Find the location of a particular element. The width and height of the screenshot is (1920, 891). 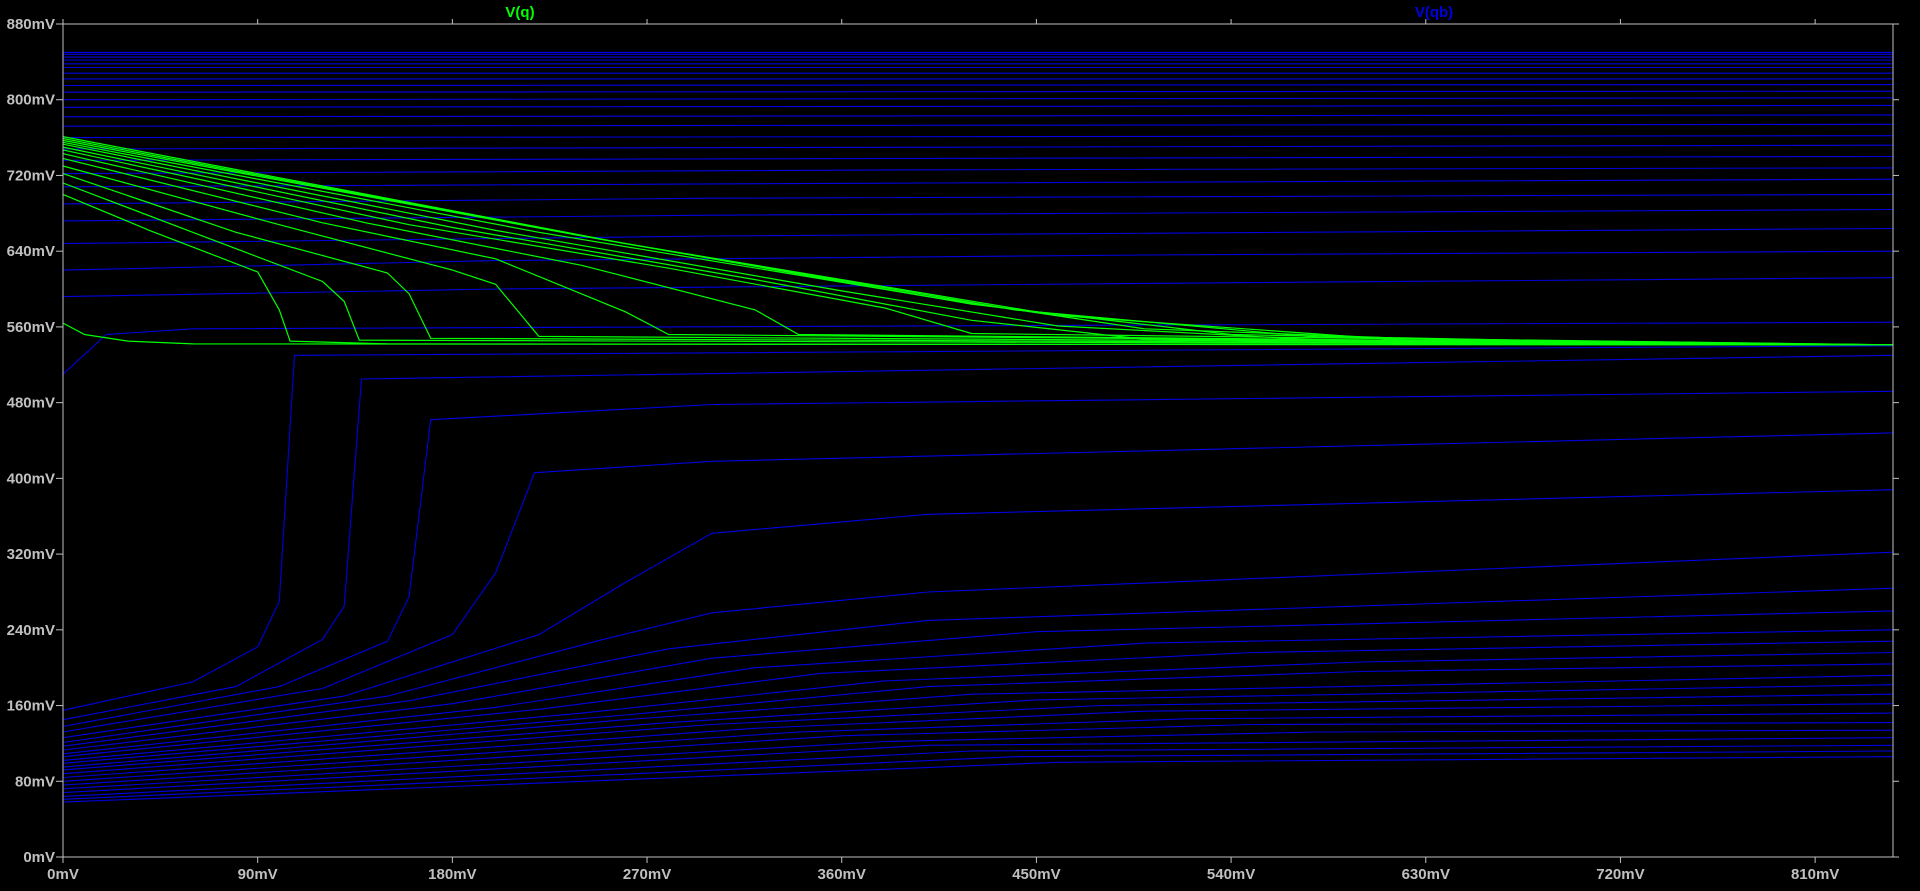

y-tick-label: 240mV is located at coordinates (31, 630).